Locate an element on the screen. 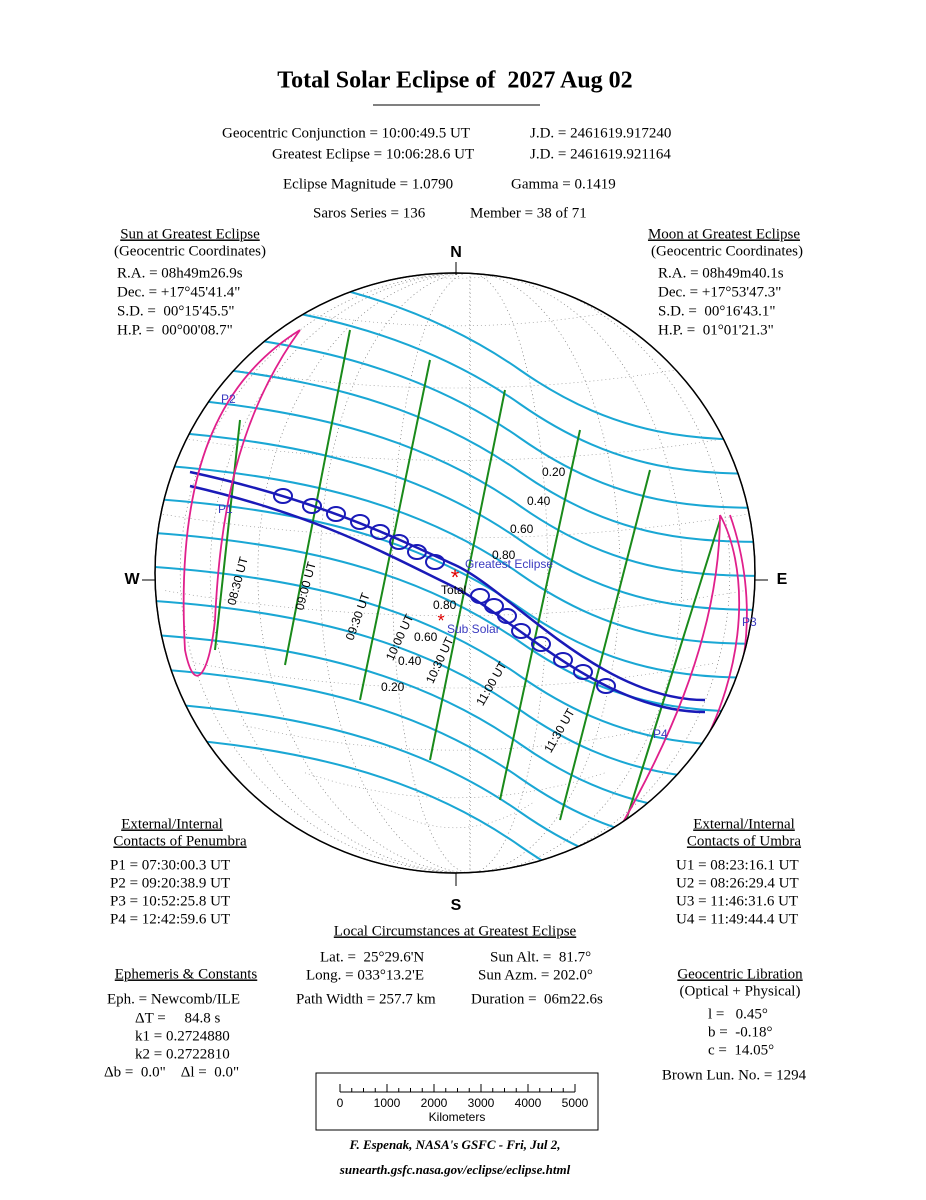  block-line: U4 = 11:49:44.4 UT is located at coordinates (737, 919).